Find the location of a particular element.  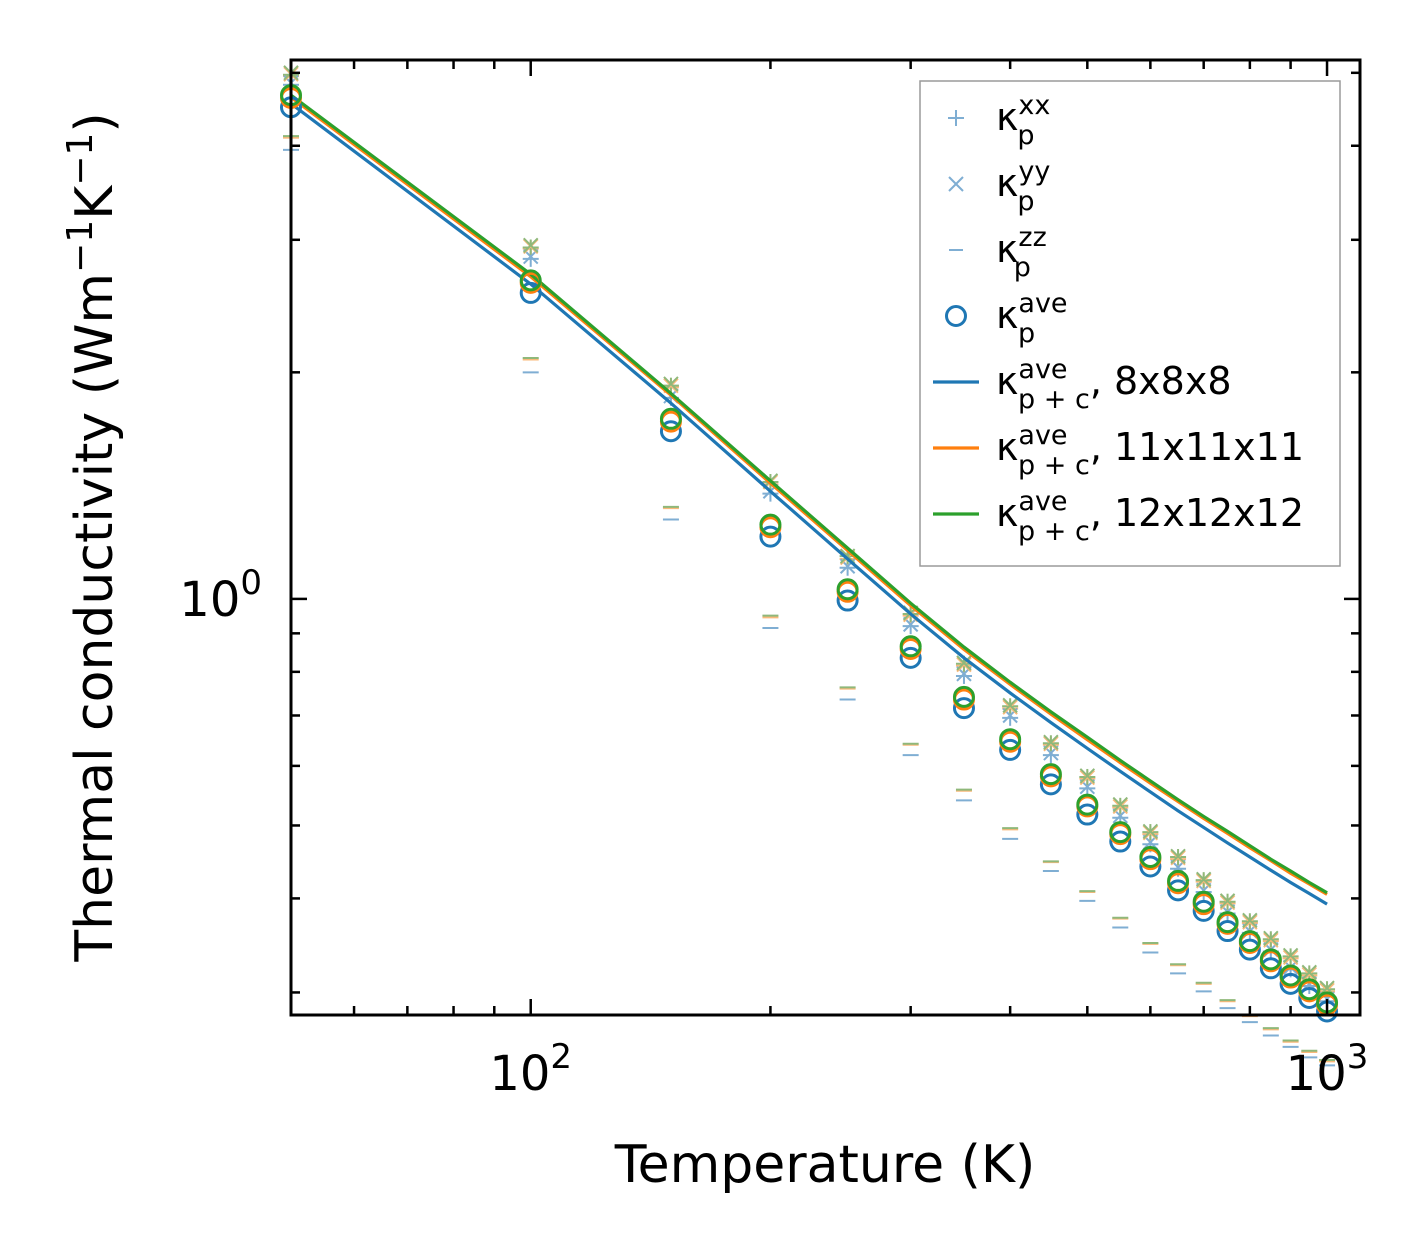

legend-label: κzz p is located at coordinates (1021, 252).